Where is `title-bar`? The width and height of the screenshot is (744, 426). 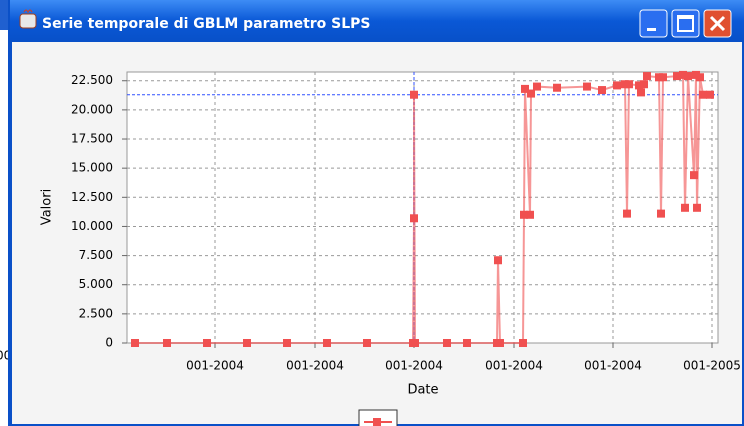 title-bar is located at coordinates (377, 21).